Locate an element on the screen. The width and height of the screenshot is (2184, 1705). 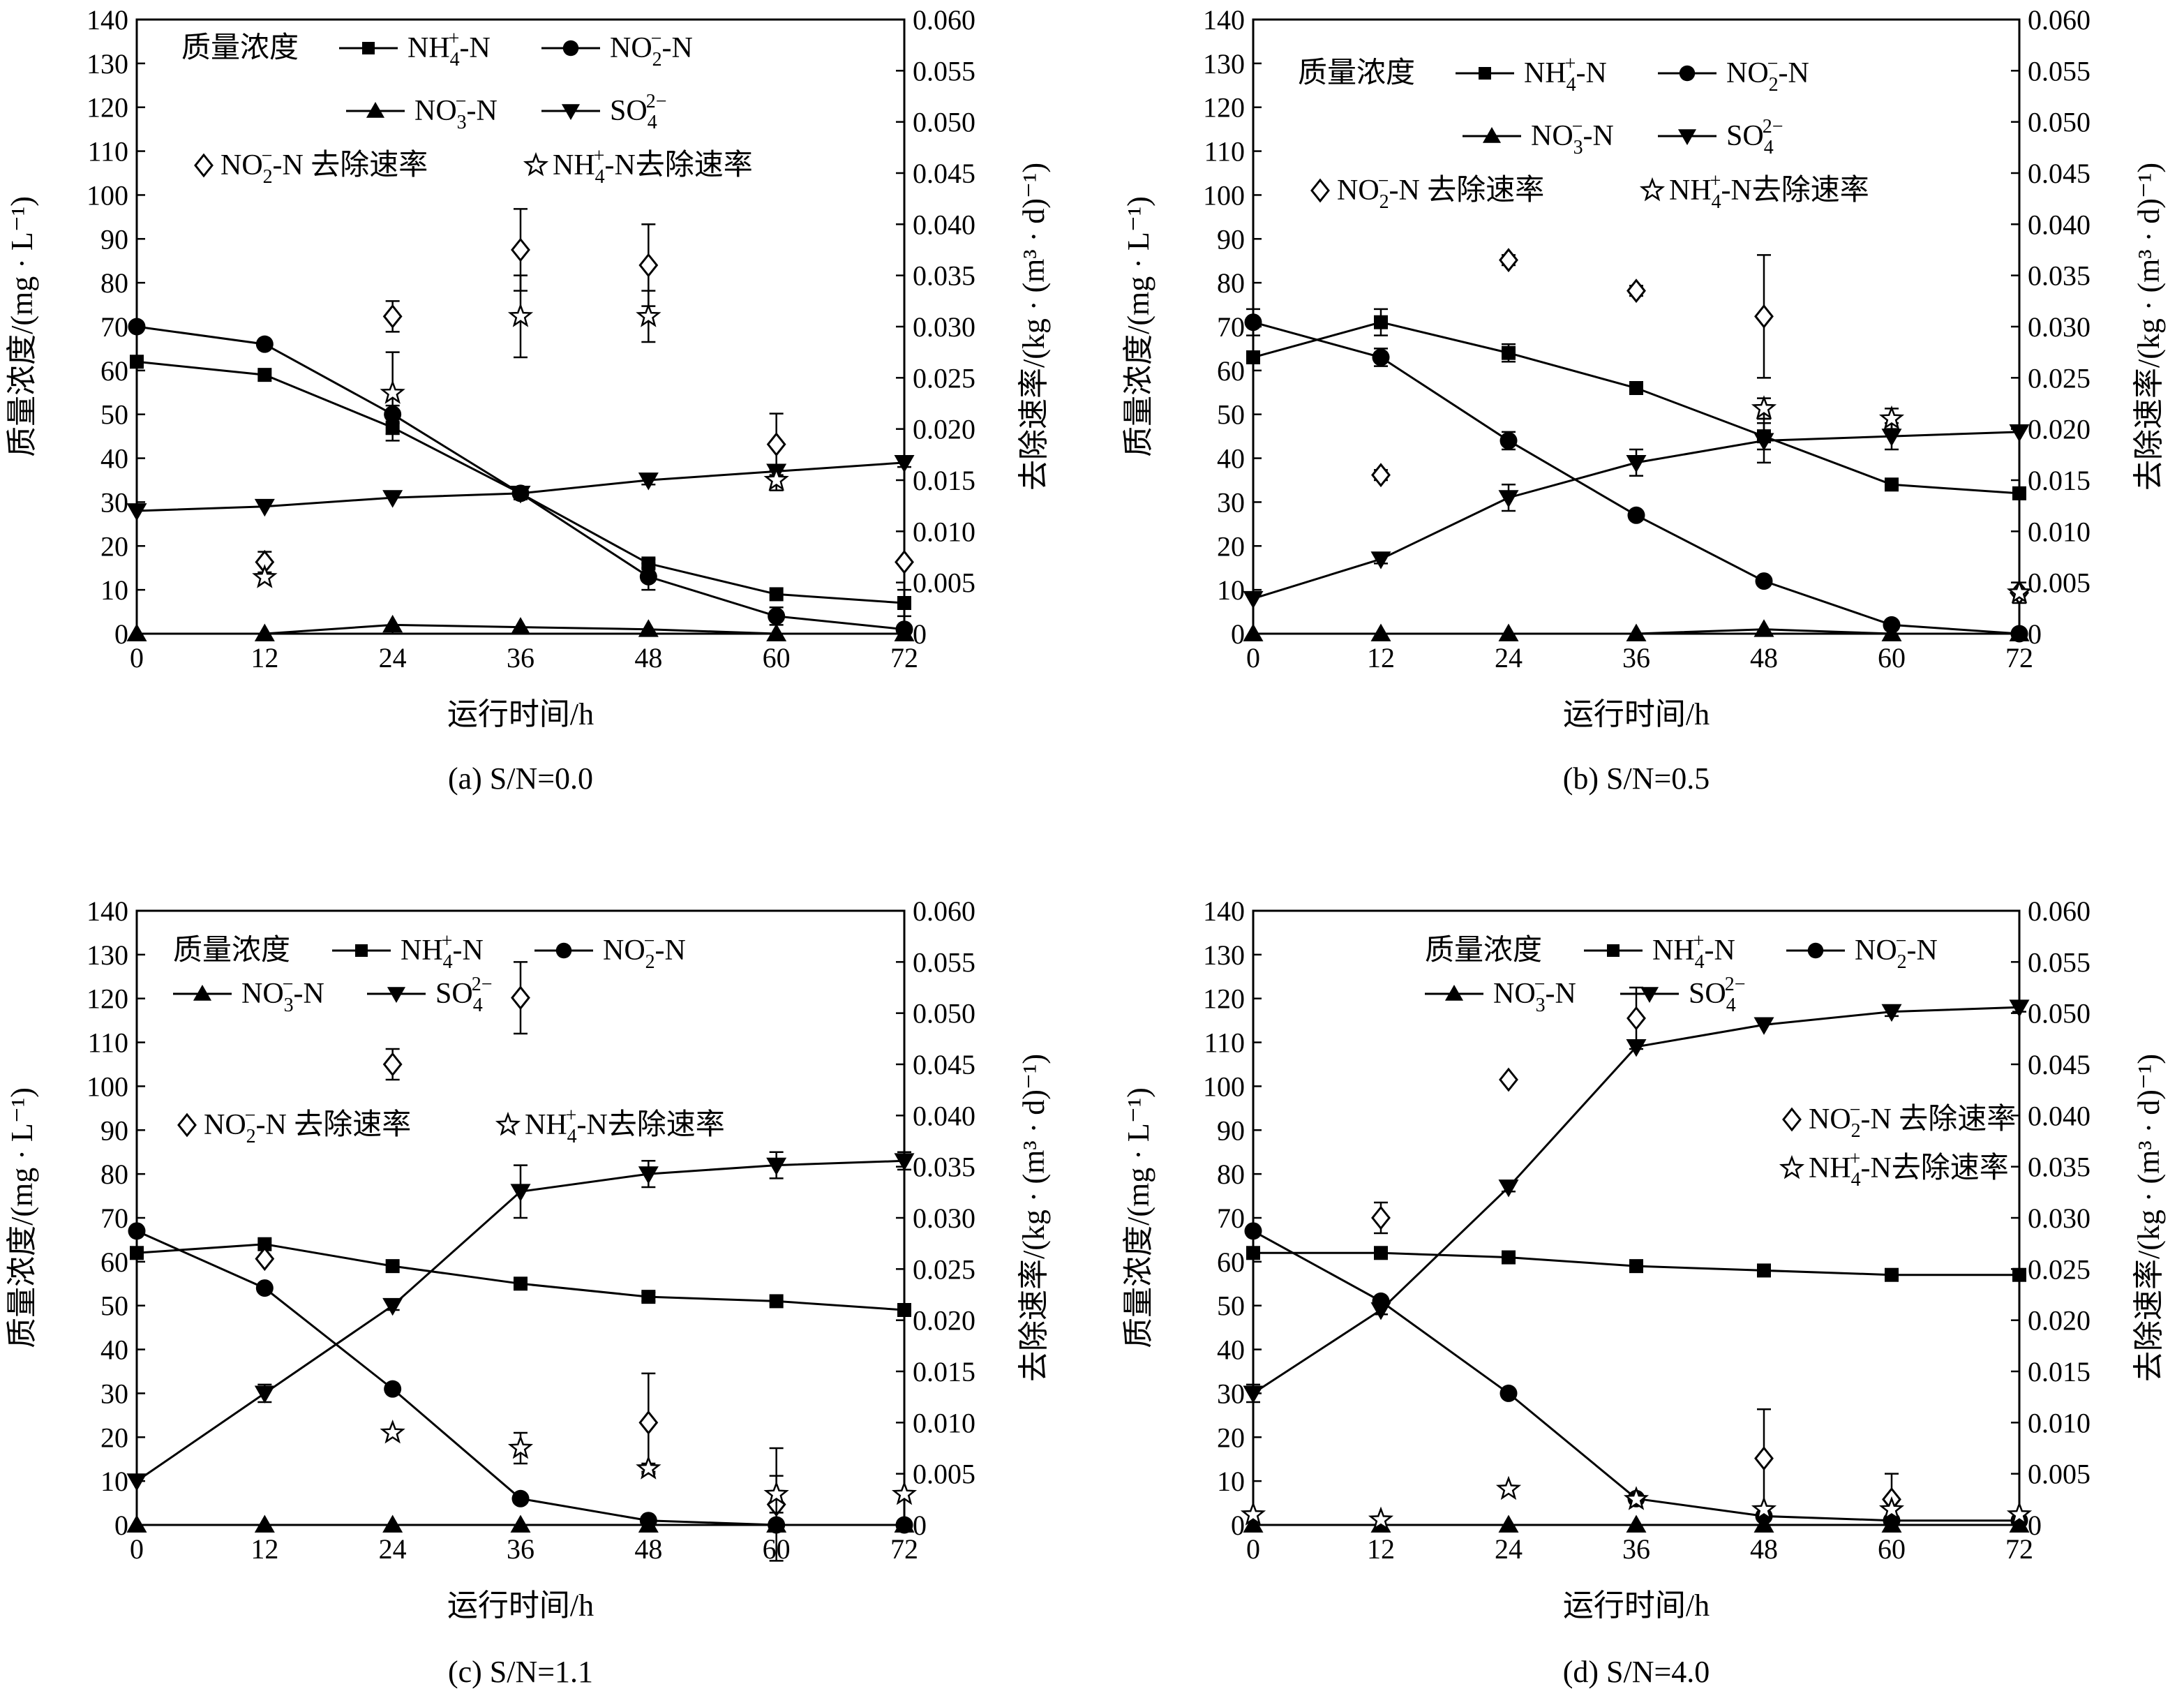
x-tick-label: 72 is located at coordinates (2019, 1549).